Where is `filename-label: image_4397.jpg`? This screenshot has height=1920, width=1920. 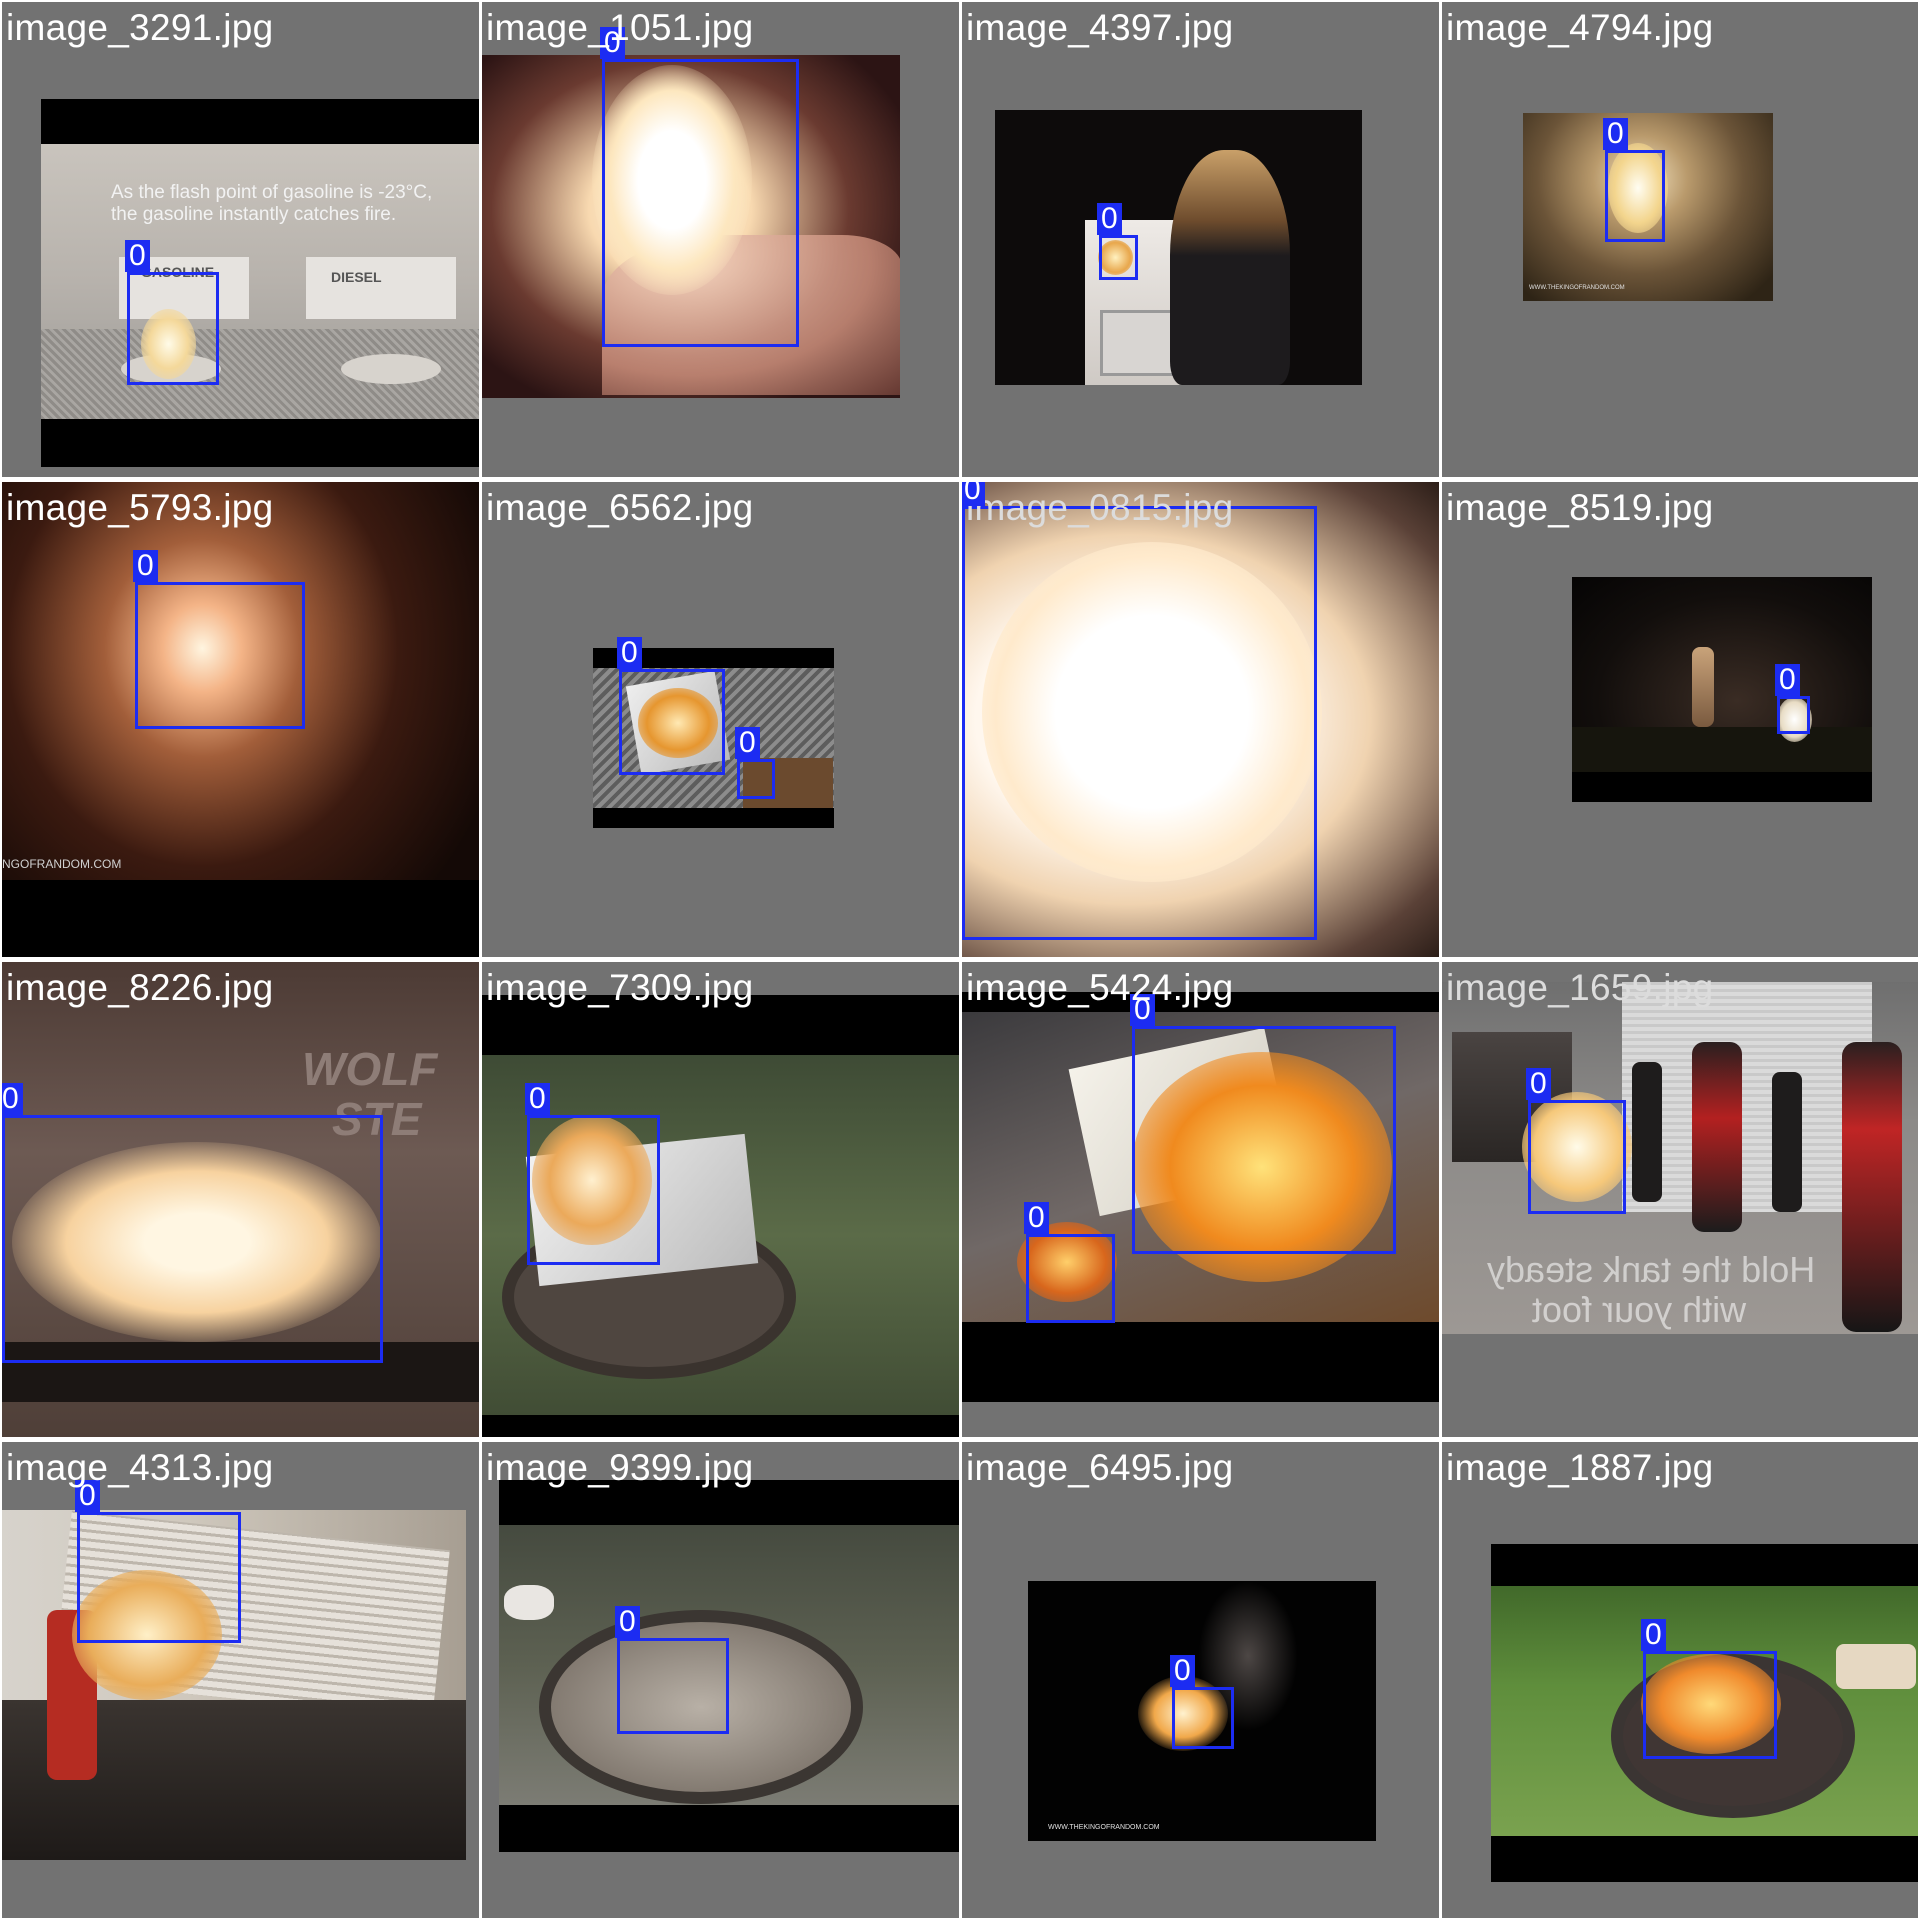 filename-label: image_4397.jpg is located at coordinates (1100, 27).